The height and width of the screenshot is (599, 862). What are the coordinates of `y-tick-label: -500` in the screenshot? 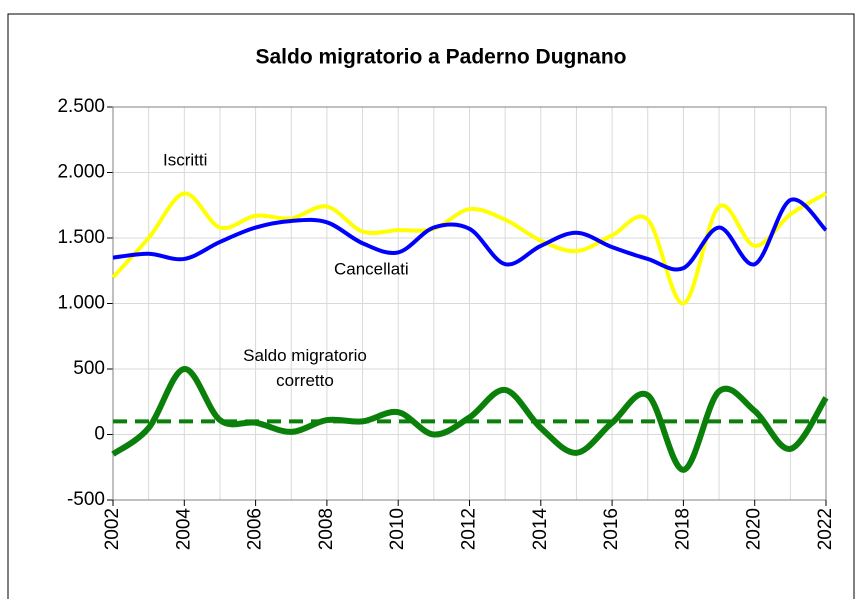 It's located at (86, 499).